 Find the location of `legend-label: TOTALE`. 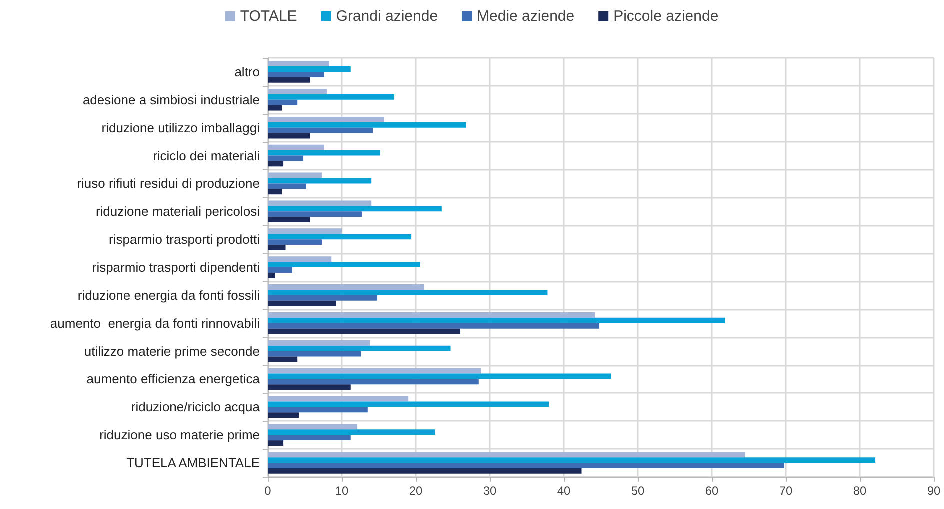

legend-label: TOTALE is located at coordinates (269, 16).